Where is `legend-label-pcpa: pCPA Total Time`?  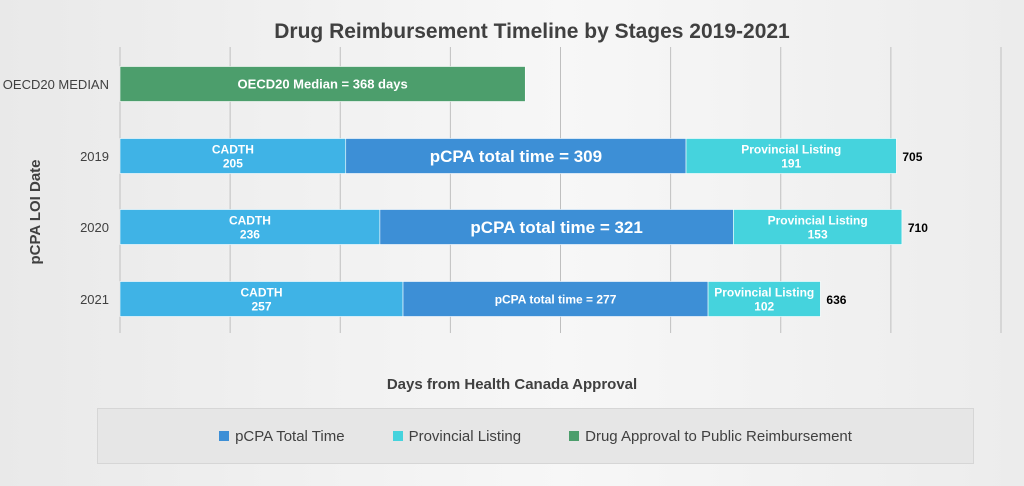
legend-label-pcpa: pCPA Total Time is located at coordinates (290, 436).